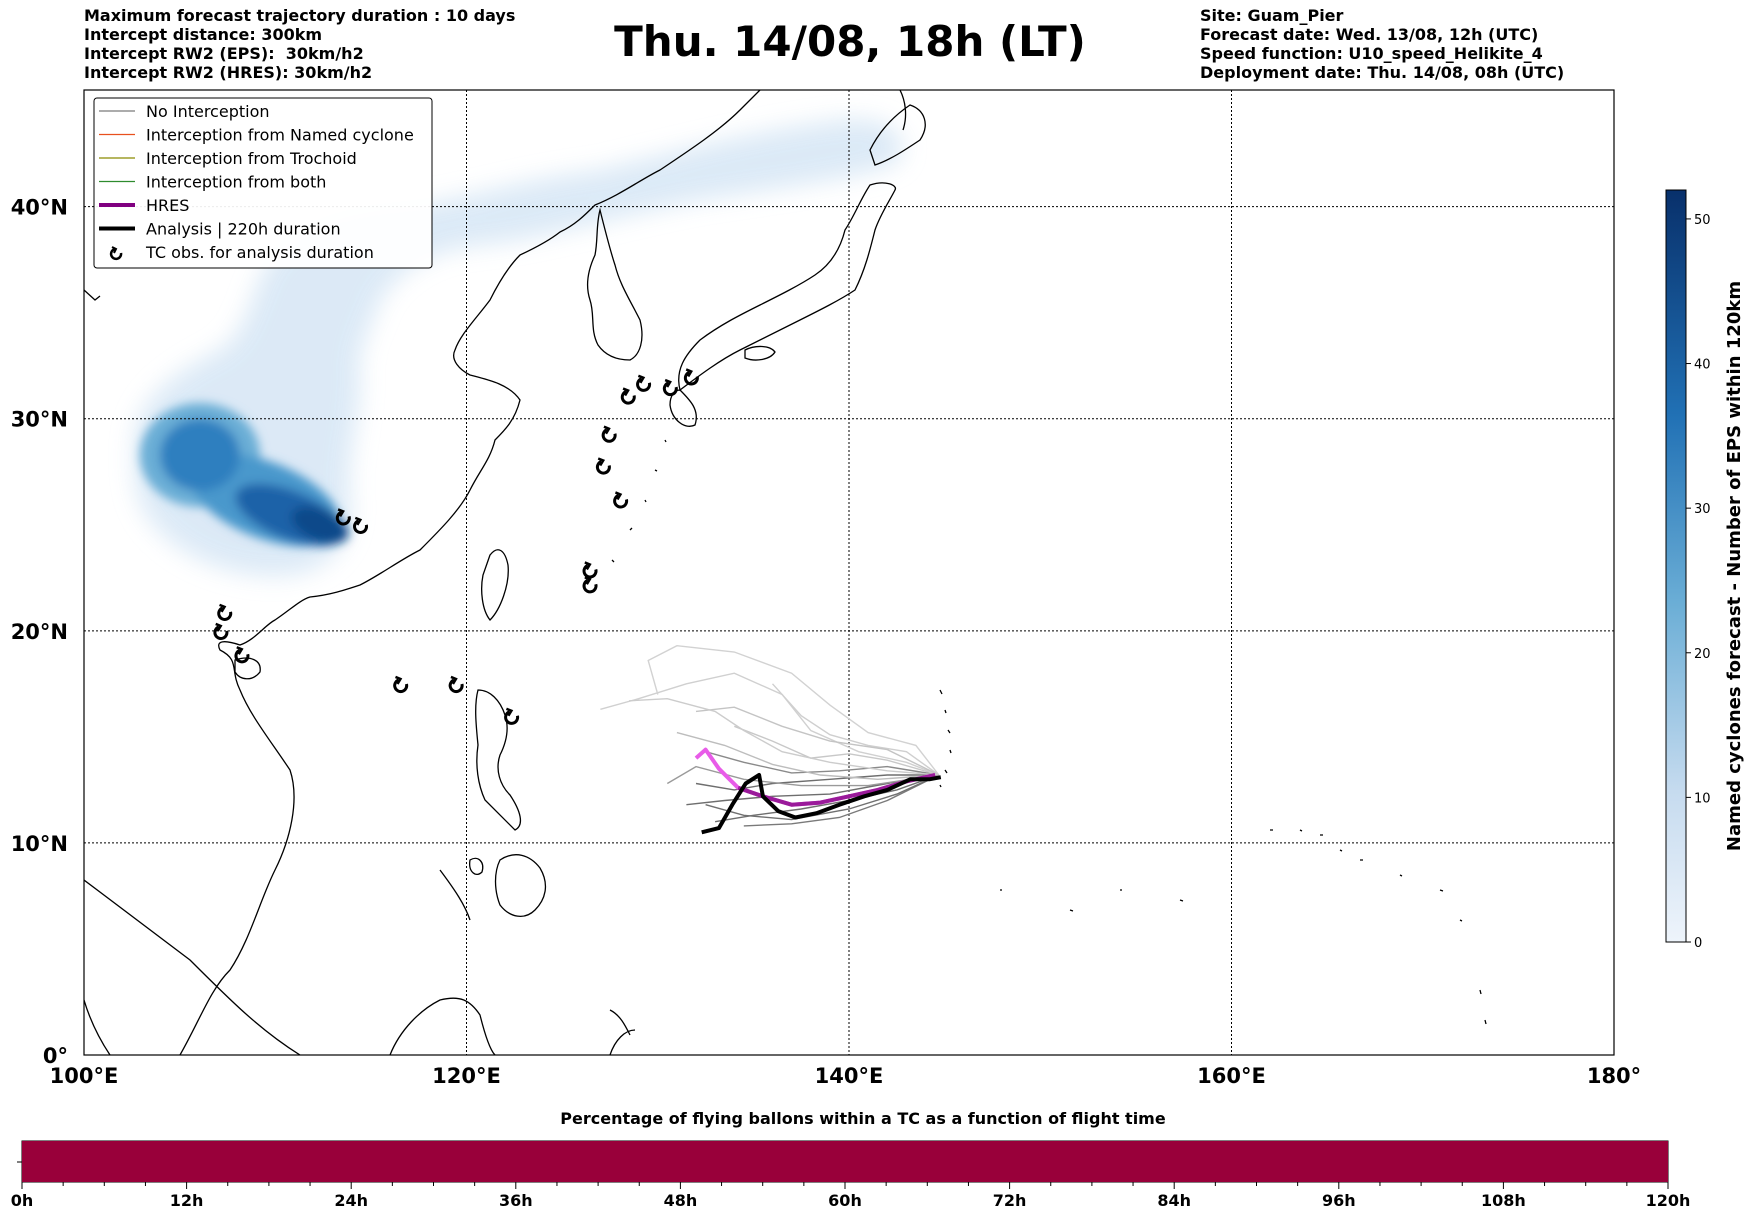  I want to click on flight-time-bar-segment, so click(845, 1161).